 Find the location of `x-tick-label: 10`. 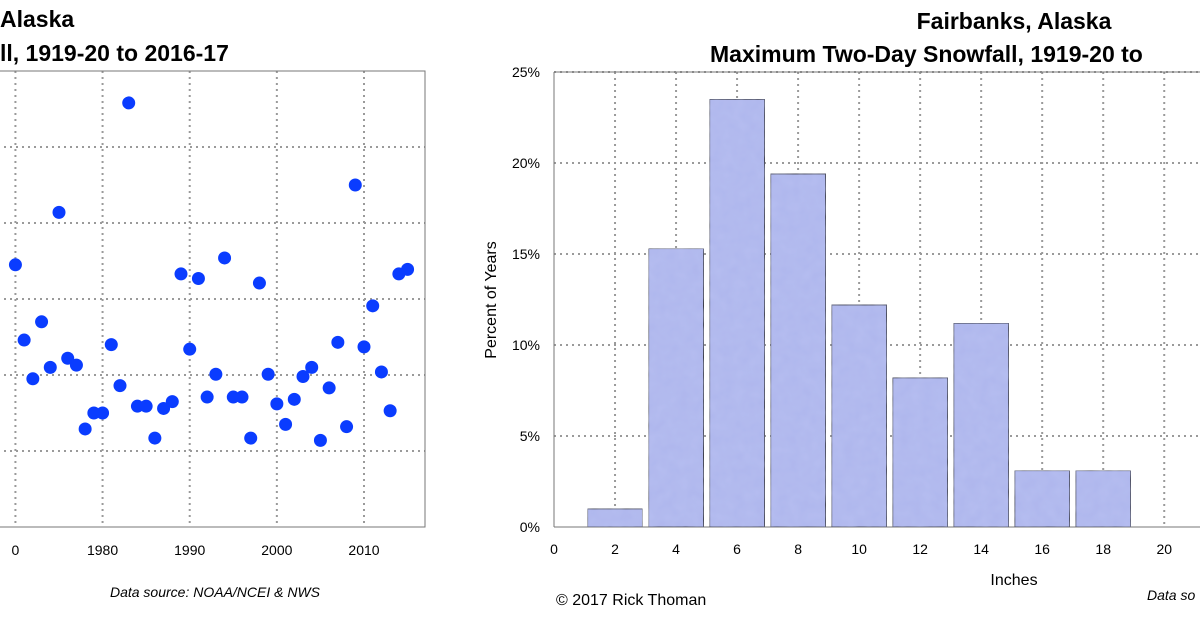

x-tick-label: 10 is located at coordinates (859, 549).